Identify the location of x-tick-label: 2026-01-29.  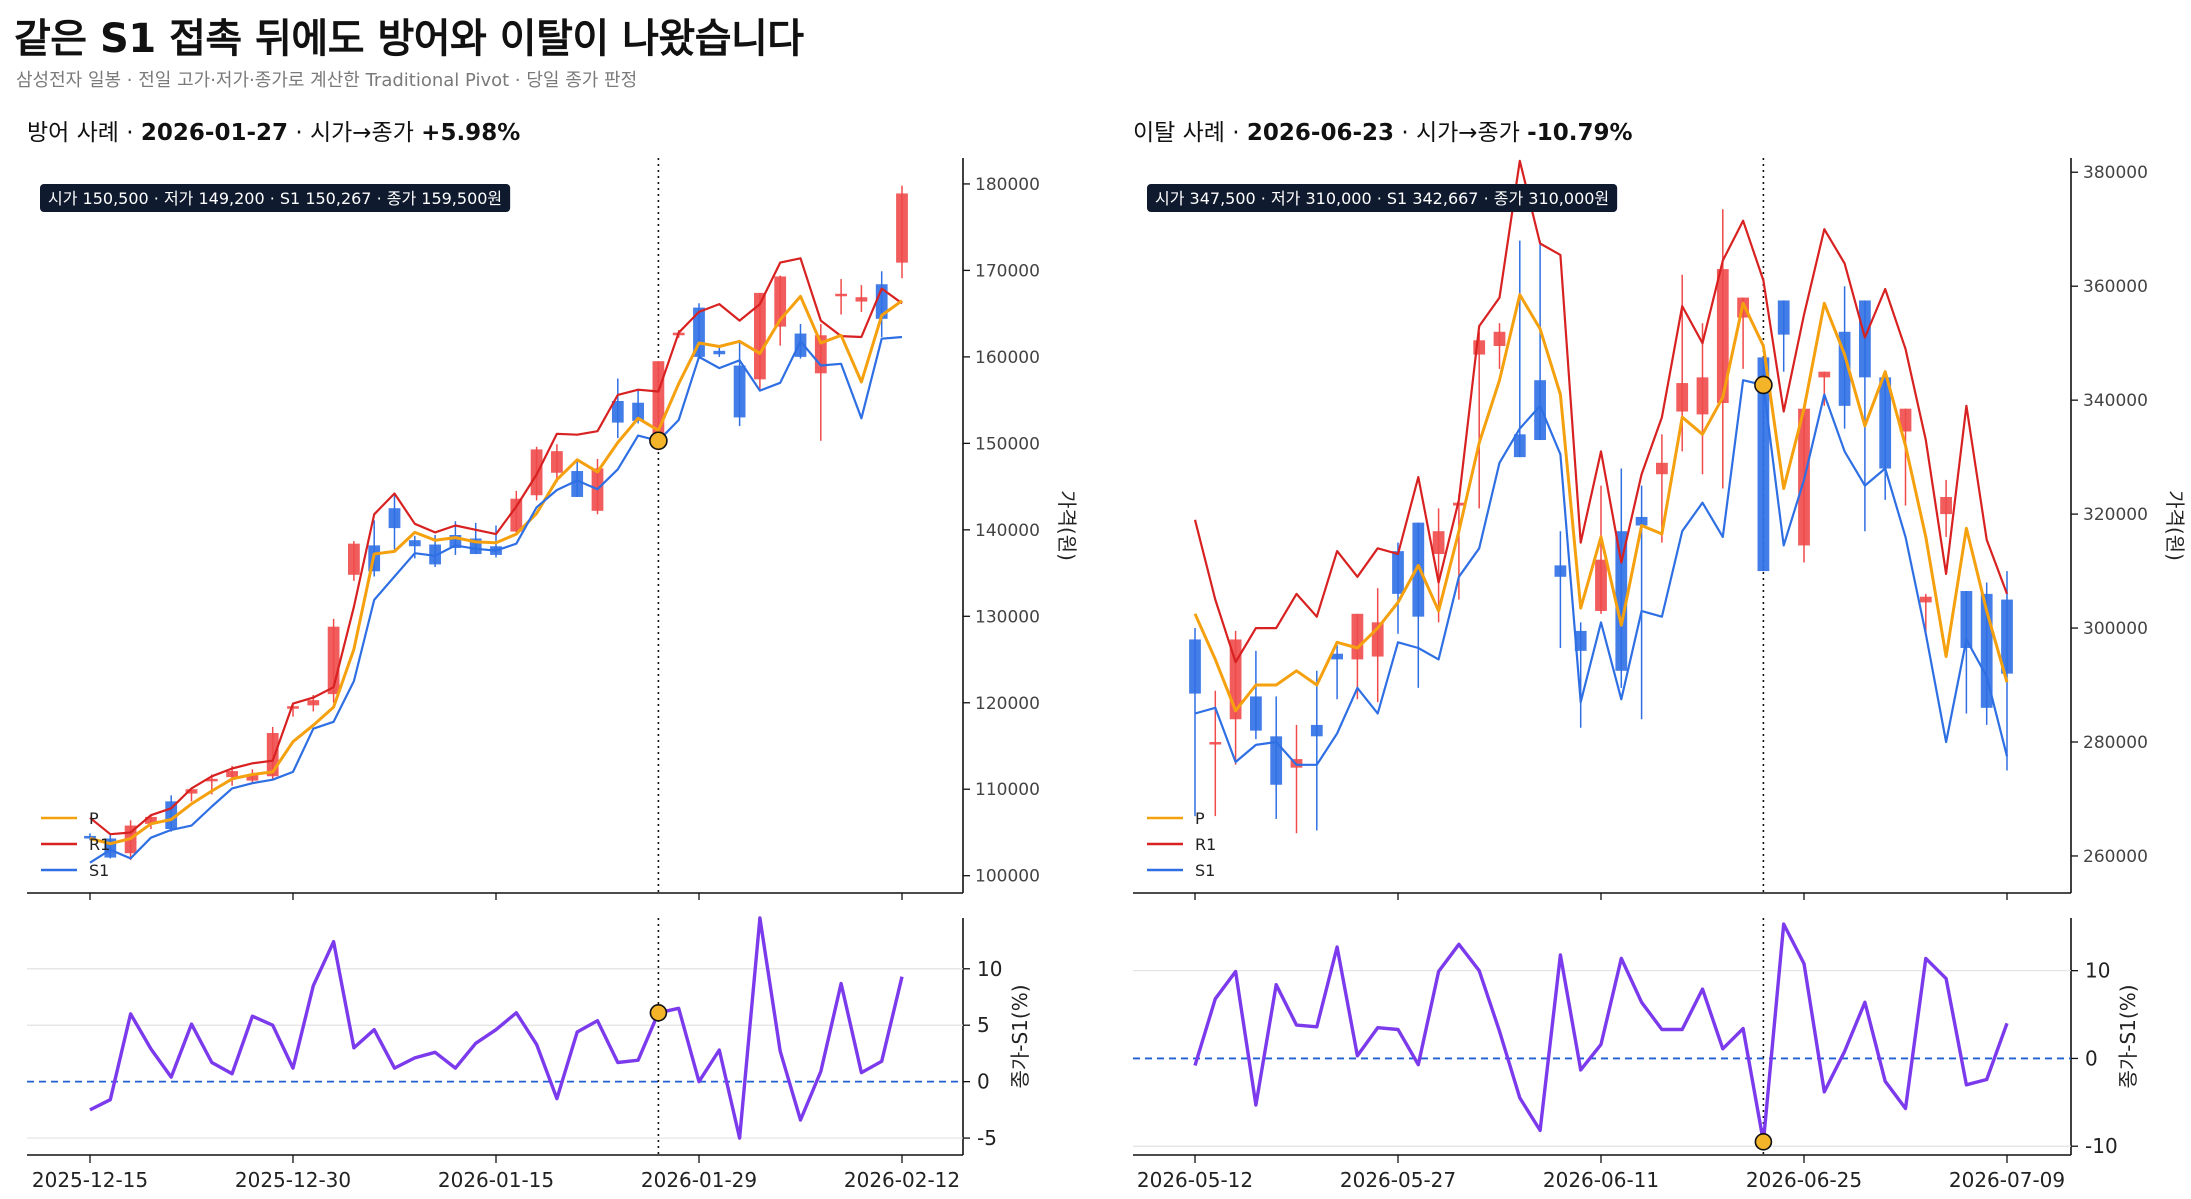
(699, 1180).